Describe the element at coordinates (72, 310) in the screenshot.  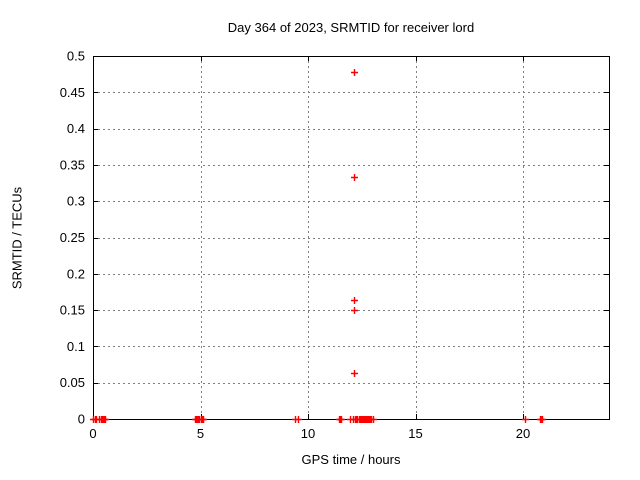
I see `y-tick-label: 0.15` at that location.